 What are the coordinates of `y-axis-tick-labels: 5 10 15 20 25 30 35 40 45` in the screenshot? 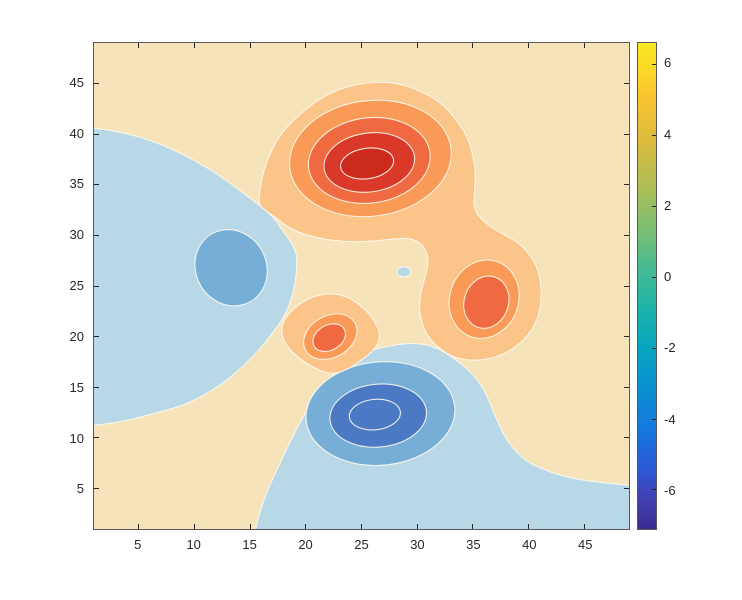 It's located at (53, 286).